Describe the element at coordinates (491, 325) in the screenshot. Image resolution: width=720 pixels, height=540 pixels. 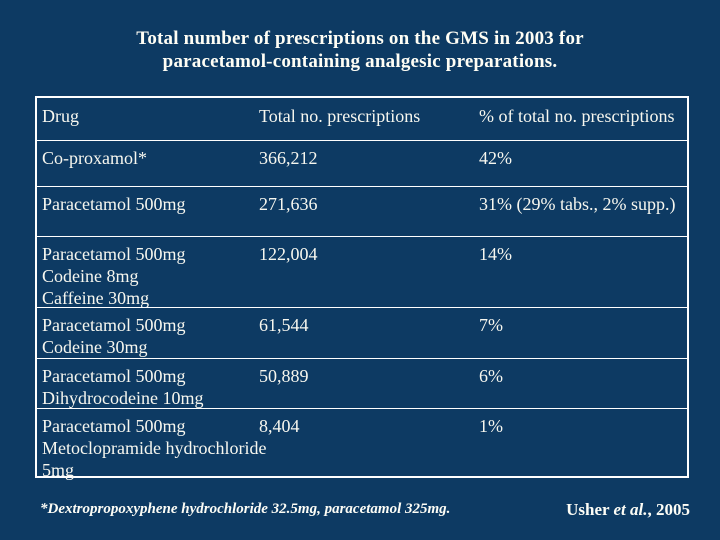
I see `percent-value: 7%` at that location.